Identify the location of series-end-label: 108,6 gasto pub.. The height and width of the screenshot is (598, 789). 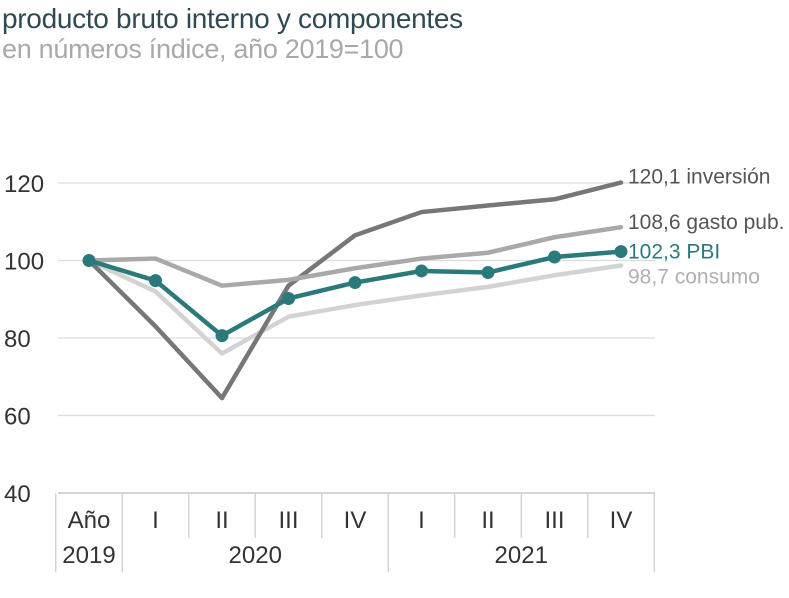
(706, 222).